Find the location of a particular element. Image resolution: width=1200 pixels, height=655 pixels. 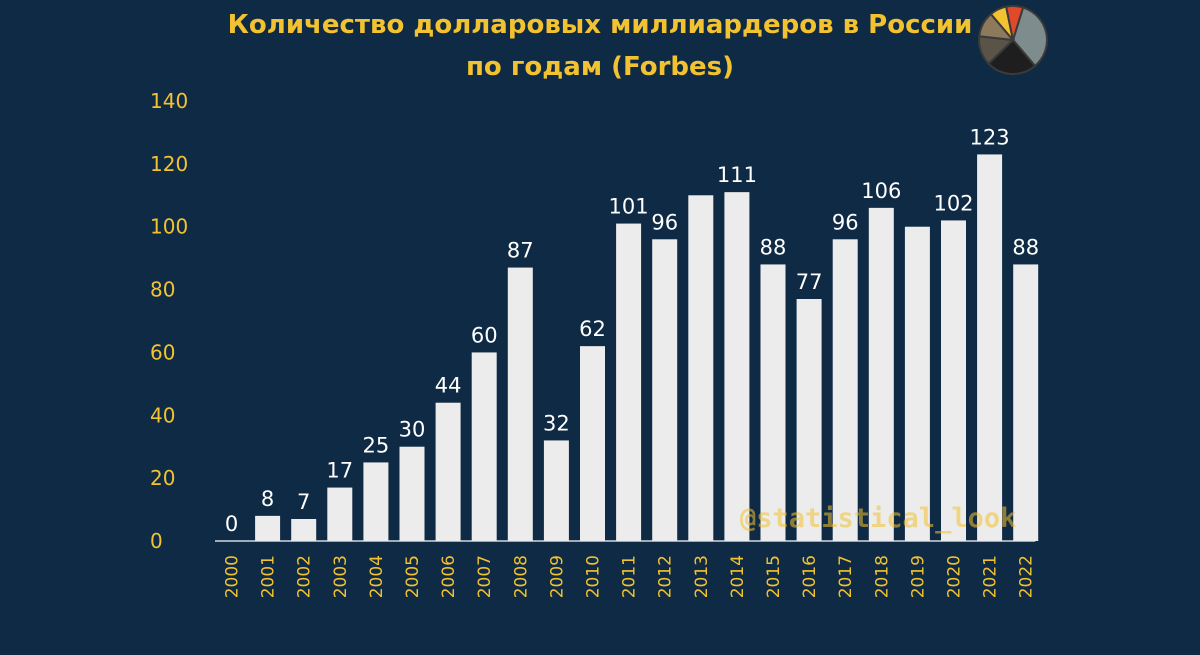

bar-value-label: 60 is located at coordinates (484, 335).